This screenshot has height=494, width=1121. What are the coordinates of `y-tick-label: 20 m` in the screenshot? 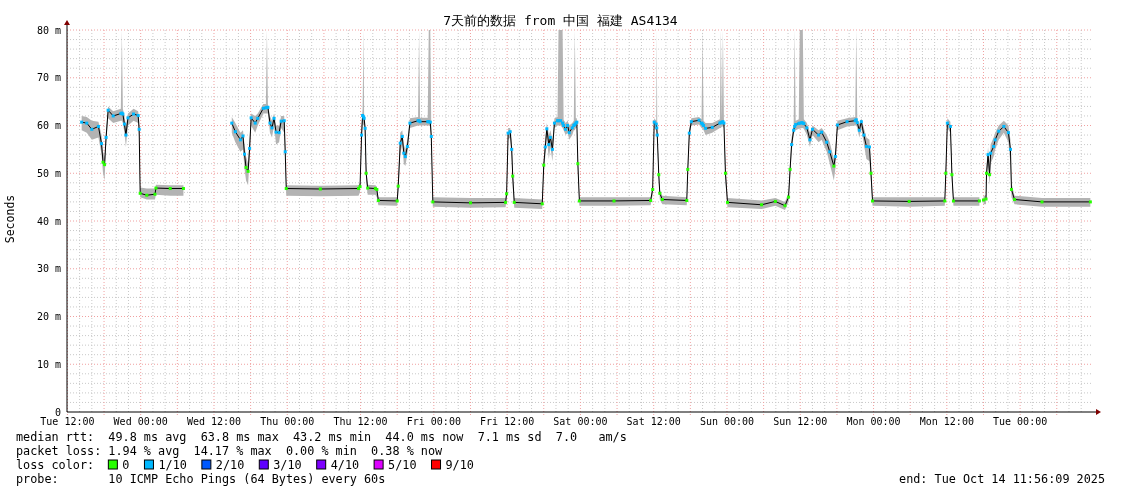 It's located at (48, 316).